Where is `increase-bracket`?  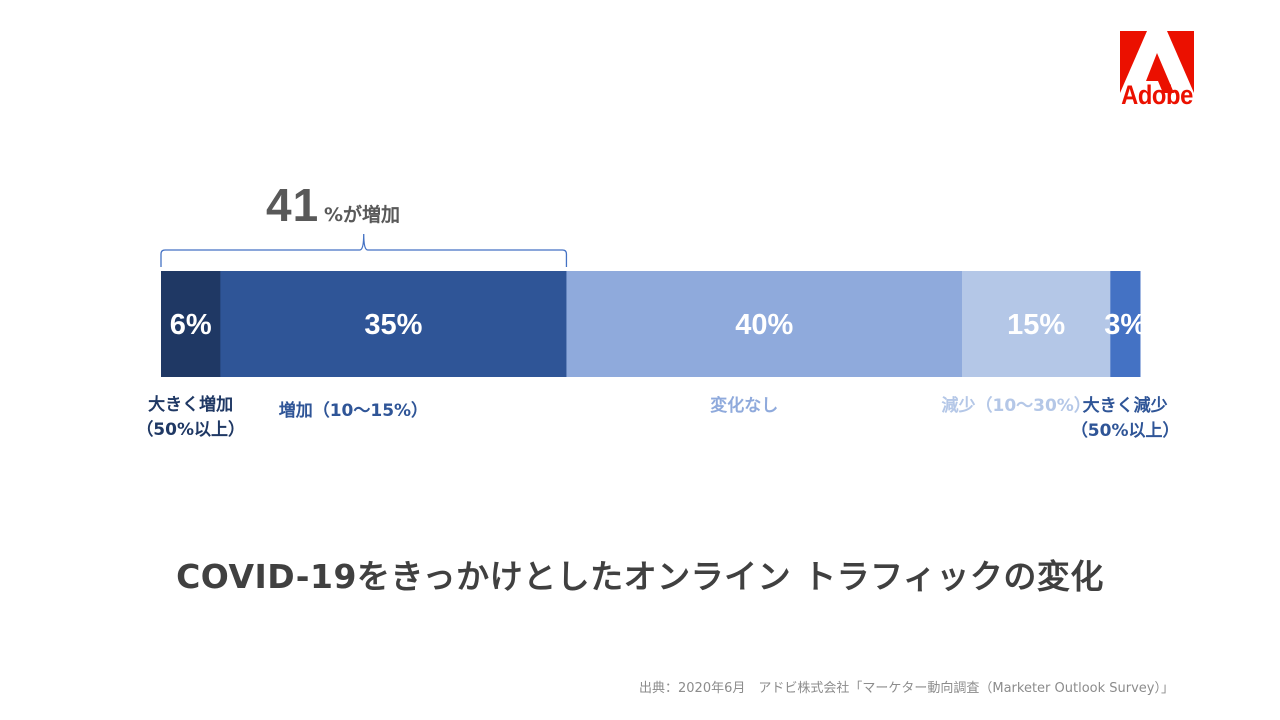 increase-bracket is located at coordinates (364, 250).